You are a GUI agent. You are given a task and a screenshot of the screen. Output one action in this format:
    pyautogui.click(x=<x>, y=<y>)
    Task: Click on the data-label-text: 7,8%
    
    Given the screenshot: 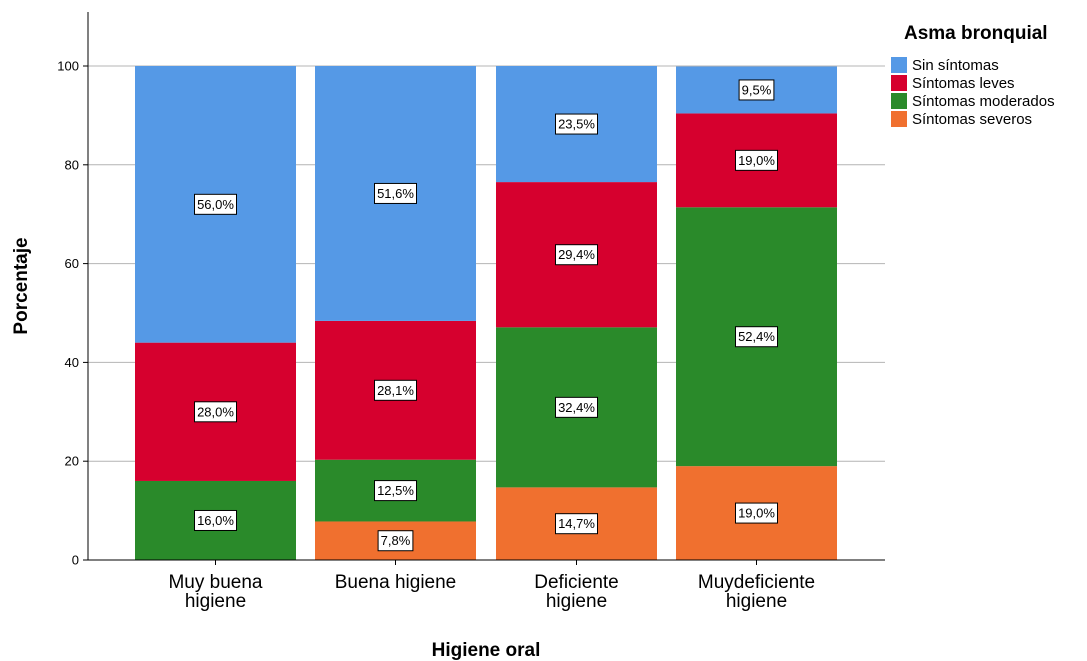 What is the action you would take?
    pyautogui.click(x=396, y=540)
    